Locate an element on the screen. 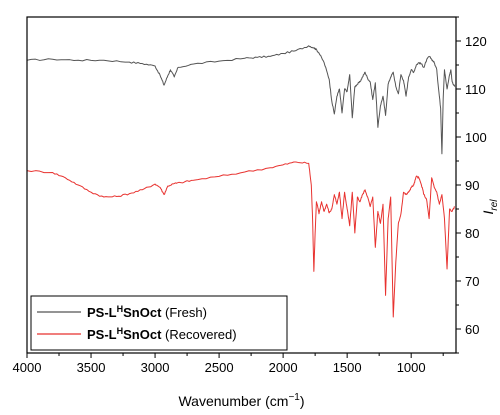  x-axis-title: Wavenumber (cm−1) is located at coordinates (241, 400).